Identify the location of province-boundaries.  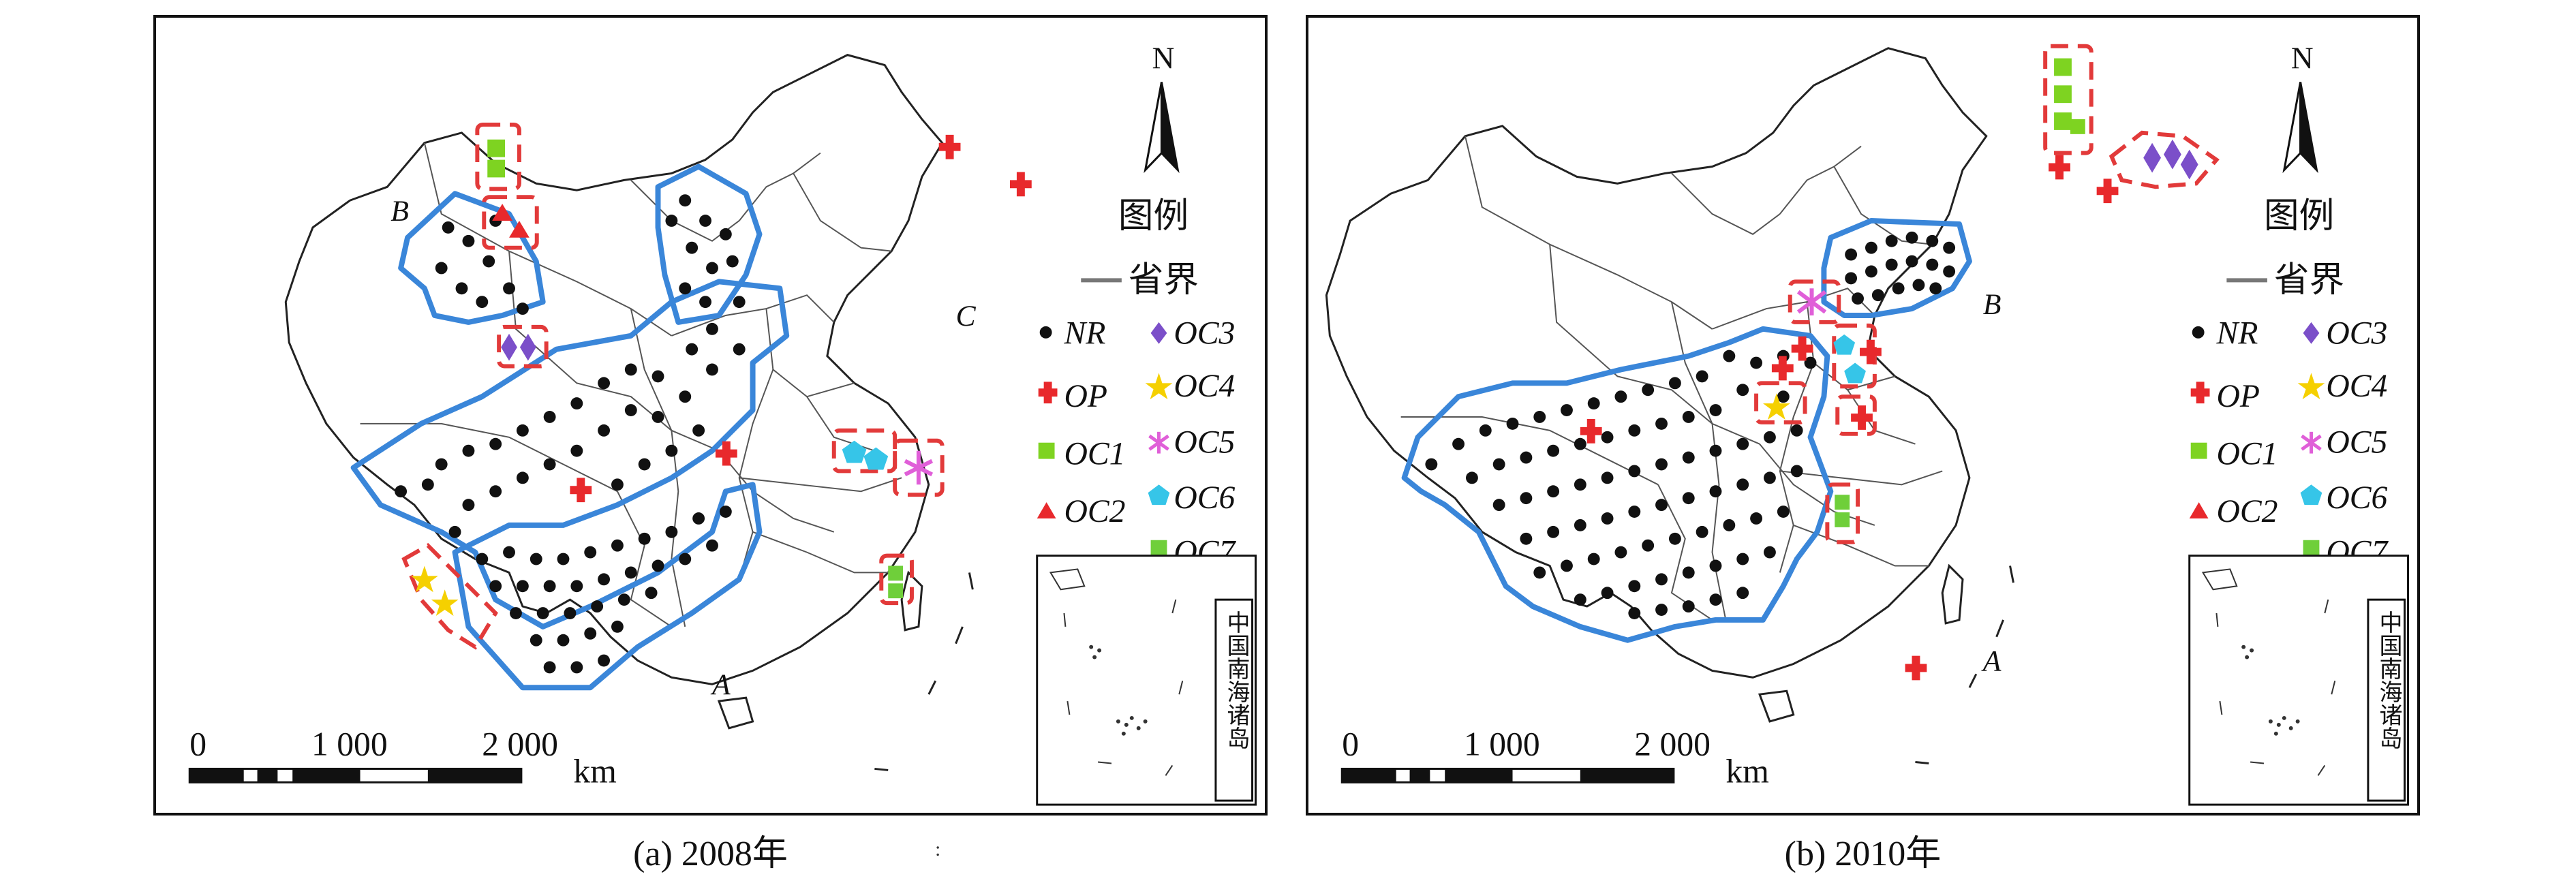
(631, 384).